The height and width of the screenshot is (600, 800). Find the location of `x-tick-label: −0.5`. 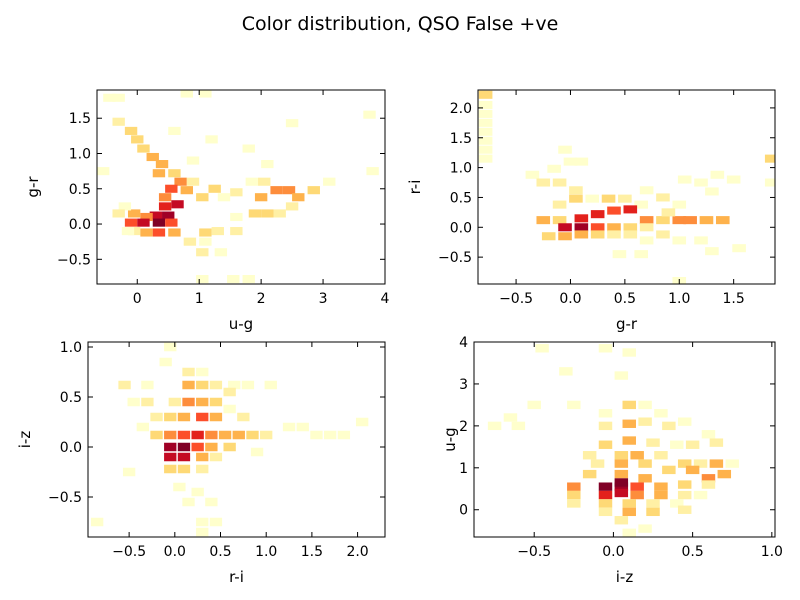

x-tick-label: −0.5 is located at coordinates (534, 552).